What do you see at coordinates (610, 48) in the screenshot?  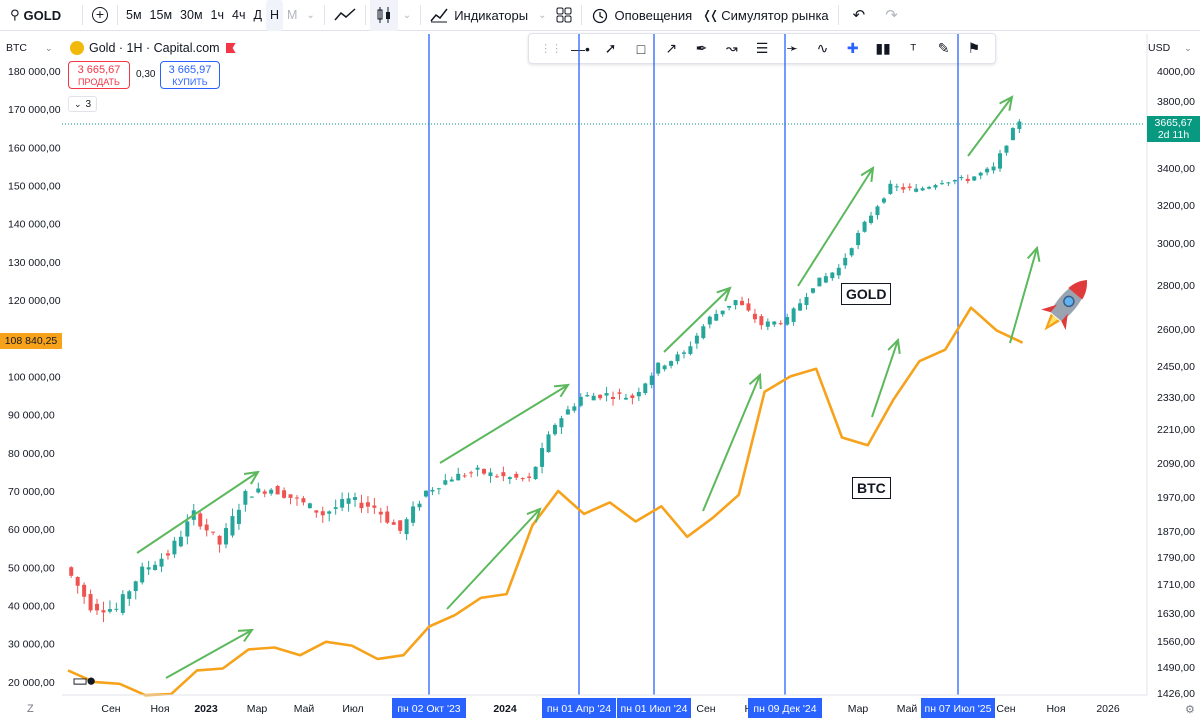 I see `trend-line-icon: ➚` at bounding box center [610, 48].